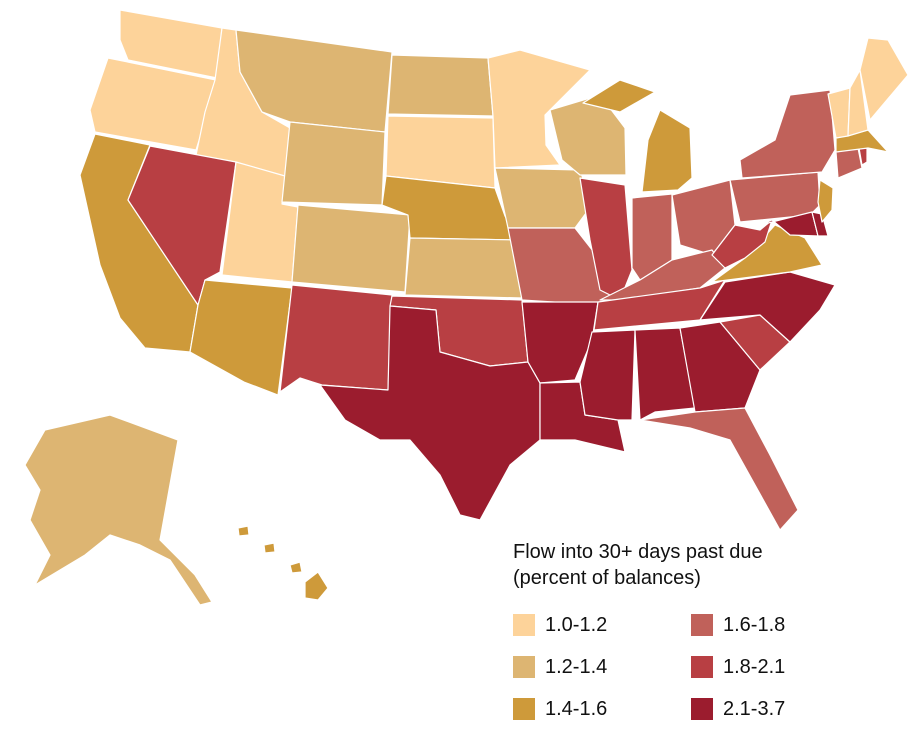 This screenshot has height=742, width=920. I want to click on state-nh, so click(858, 103).